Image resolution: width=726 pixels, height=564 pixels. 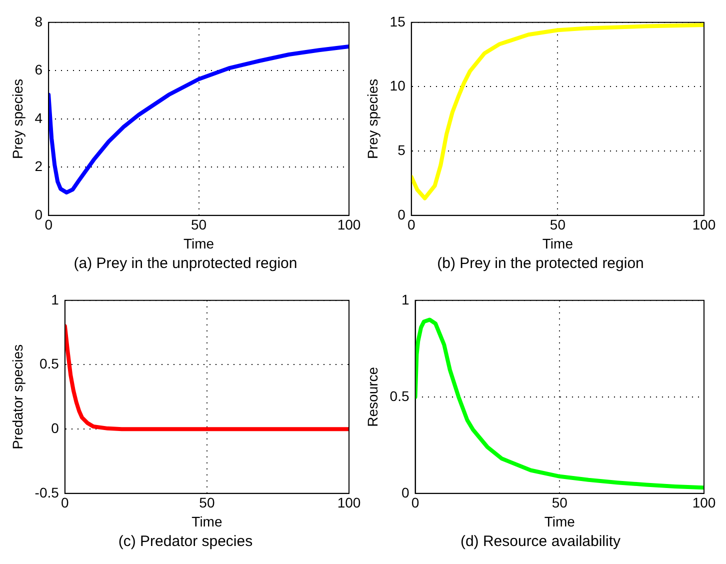 I want to click on y-axis-title: Resource, so click(x=372, y=396).